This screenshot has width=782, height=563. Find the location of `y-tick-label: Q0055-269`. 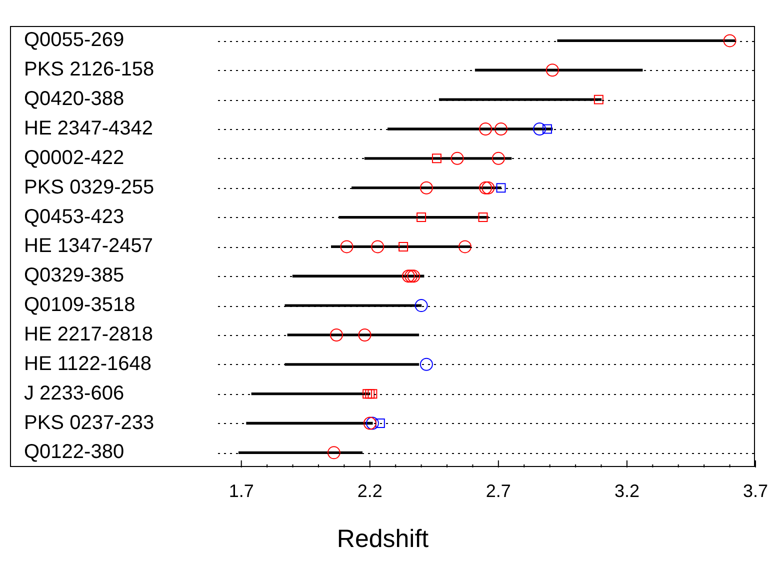

y-tick-label: Q0055-269 is located at coordinates (74, 40).